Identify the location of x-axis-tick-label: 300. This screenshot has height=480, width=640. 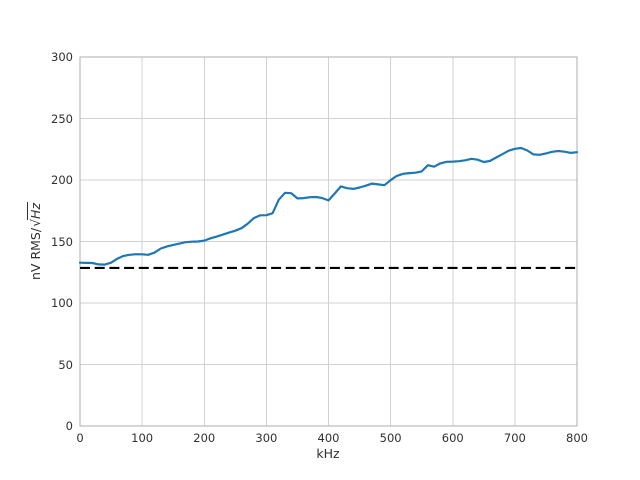
(266, 438).